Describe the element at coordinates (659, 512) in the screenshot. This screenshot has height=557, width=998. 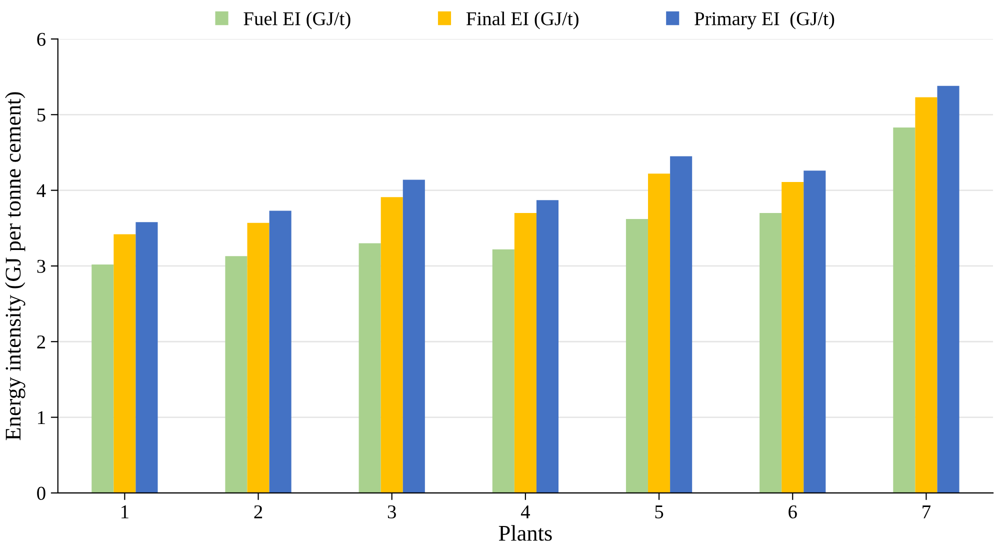
I see `x-tick-label: 5` at that location.